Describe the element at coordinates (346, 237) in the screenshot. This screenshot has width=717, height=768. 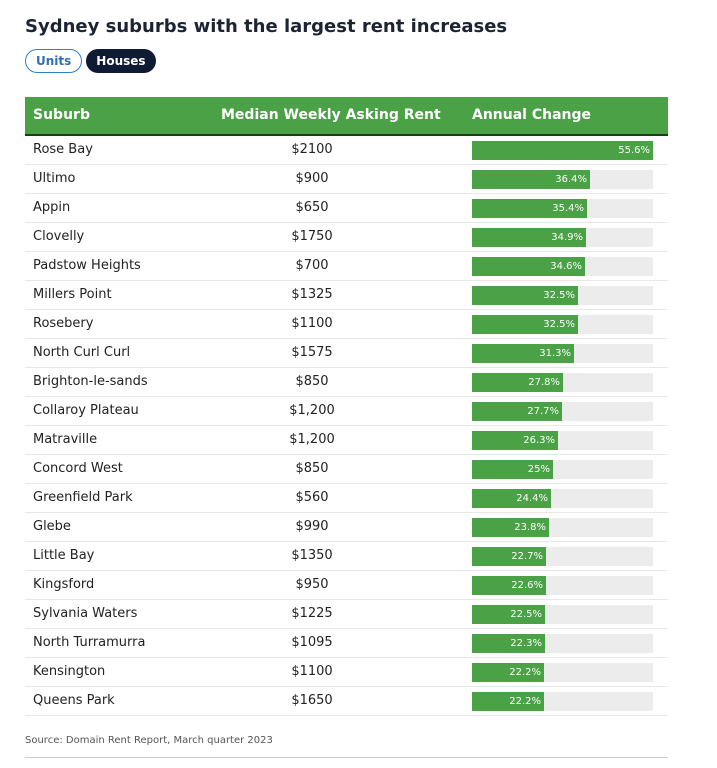
I see `table-row: Clovelly $1750 34.9%` at that location.